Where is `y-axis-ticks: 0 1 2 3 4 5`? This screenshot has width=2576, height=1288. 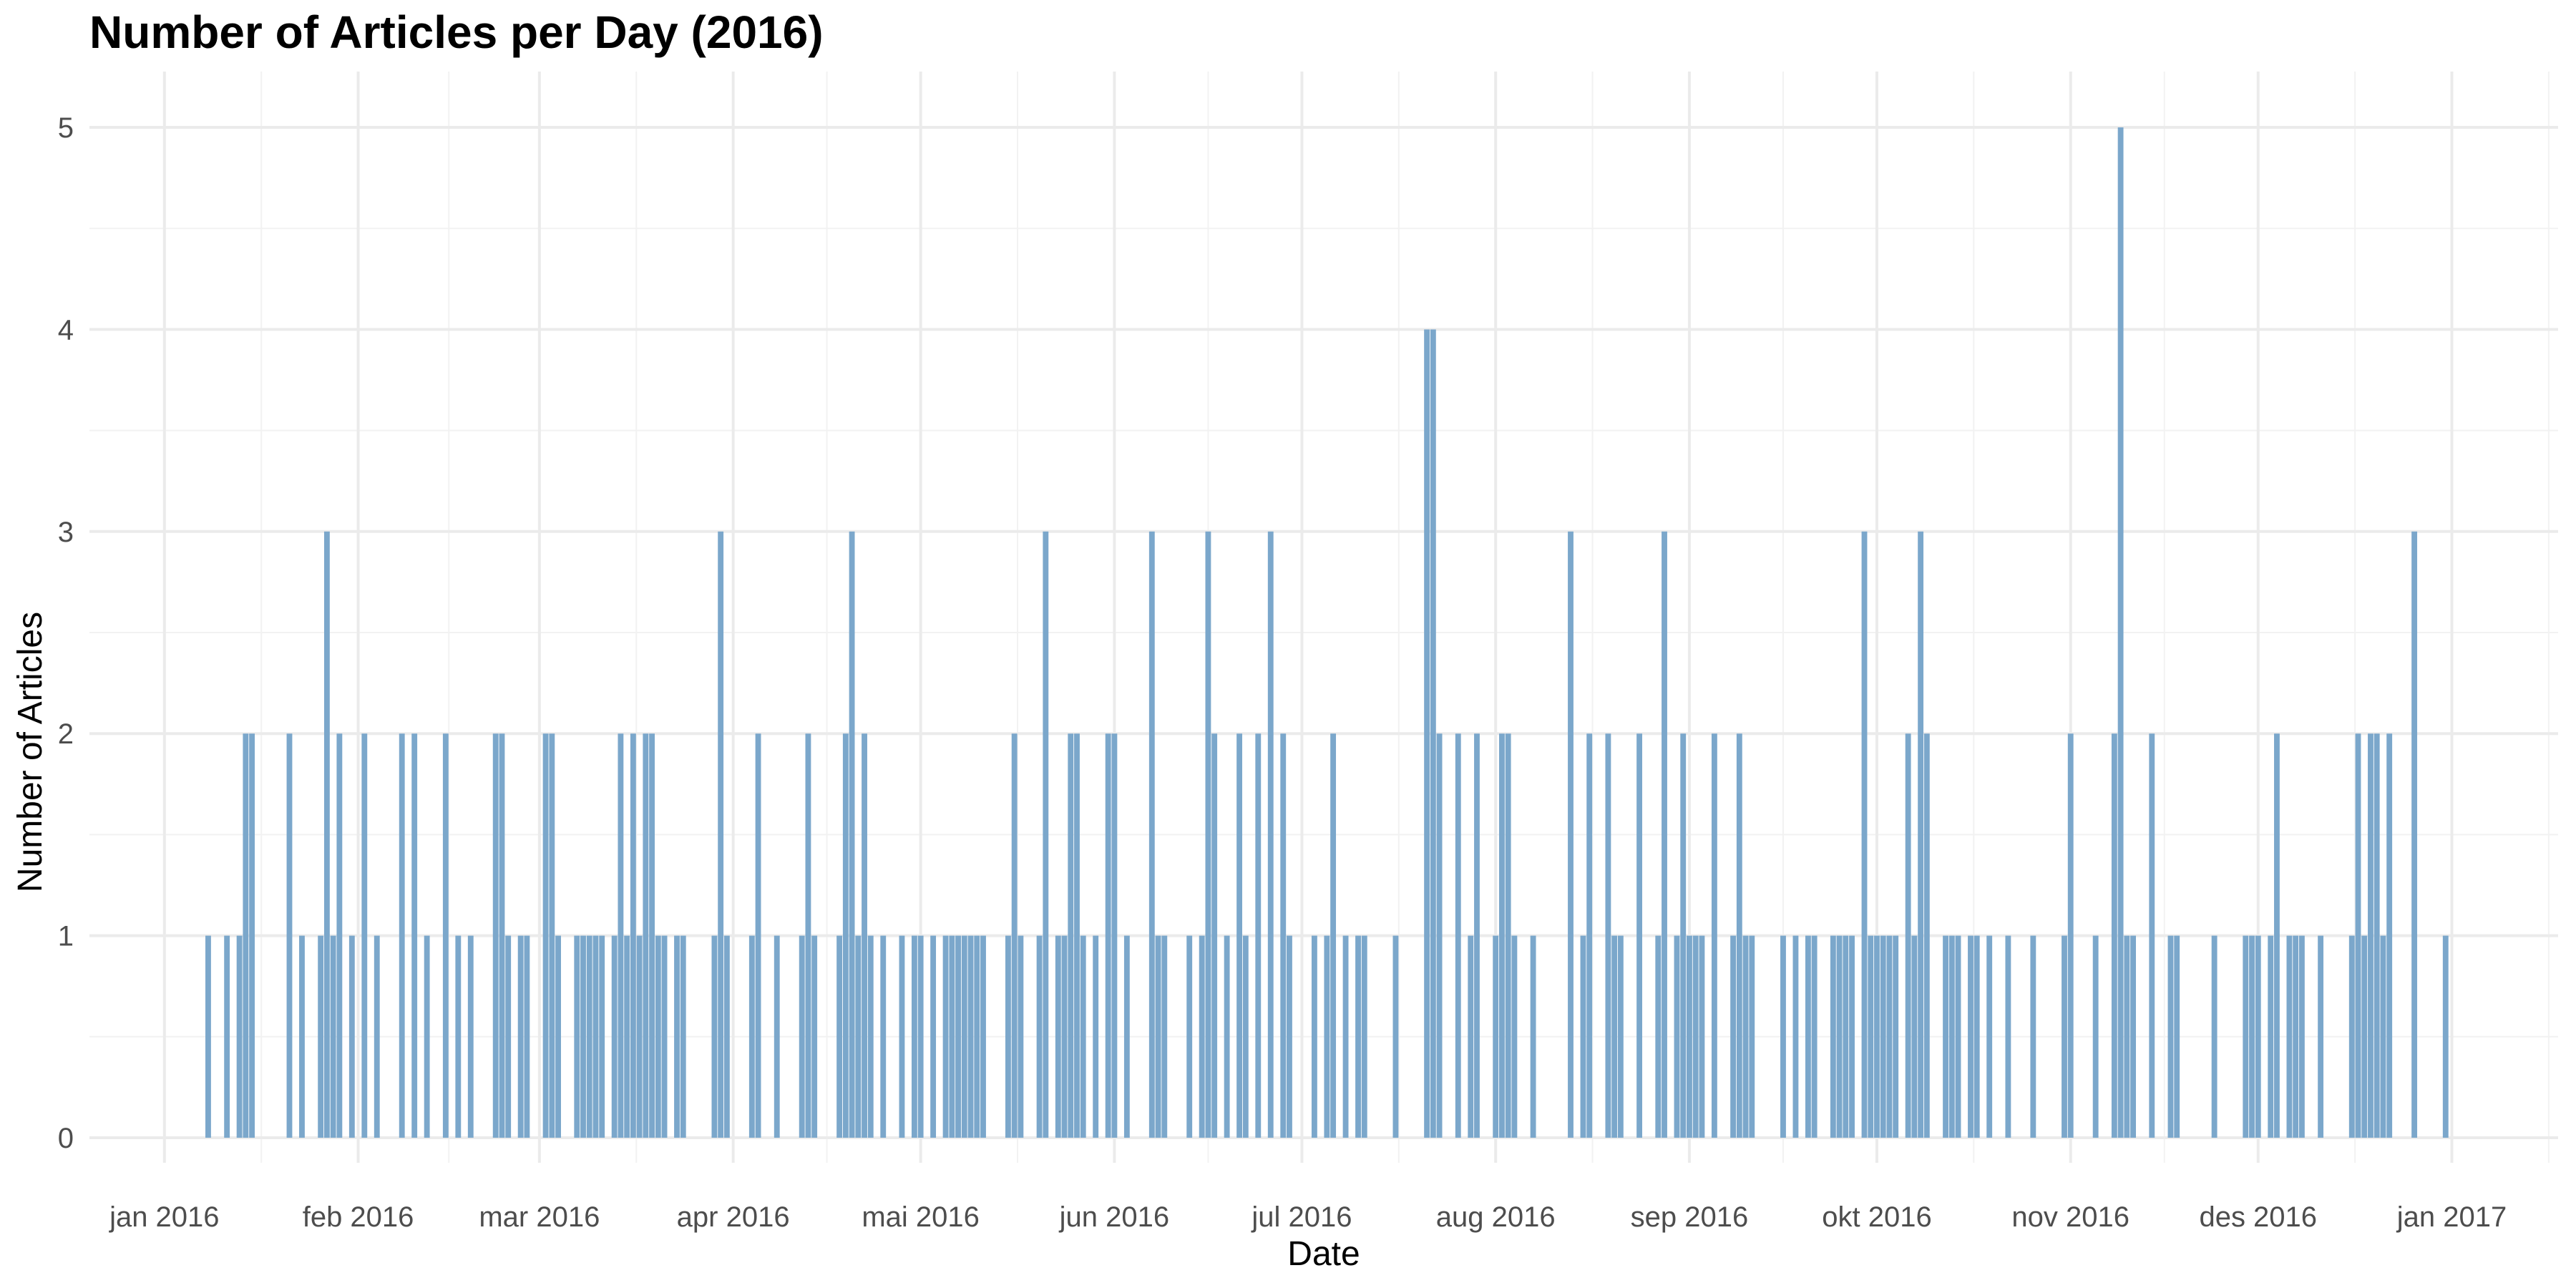 y-axis-ticks: 0 1 2 3 4 5 is located at coordinates (66, 633).